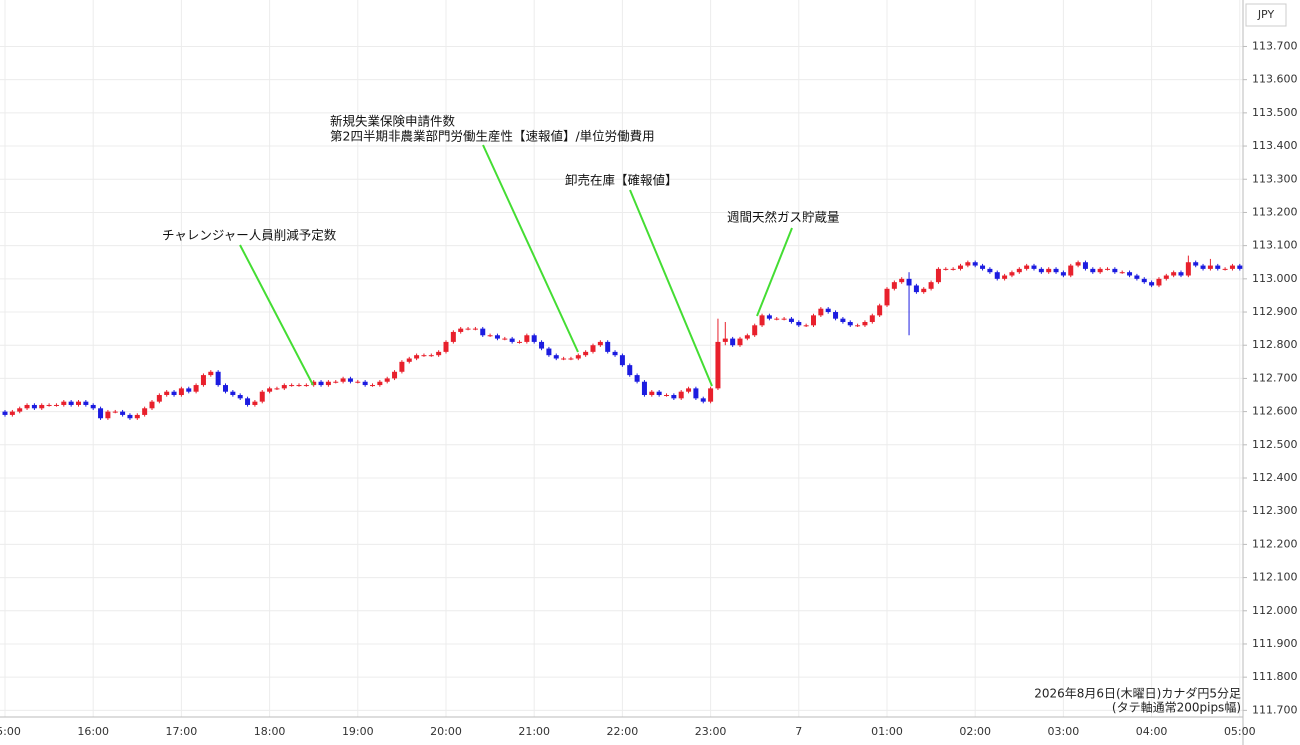 Image resolution: width=1300 pixels, height=745 pixels. I want to click on y-tick-label: 113.200, so click(1275, 211).